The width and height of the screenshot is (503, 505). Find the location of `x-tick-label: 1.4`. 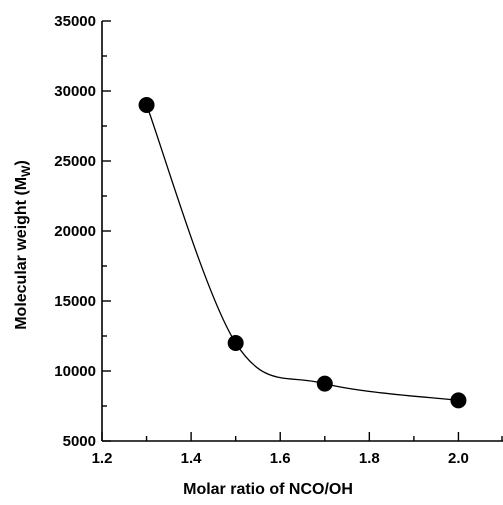

x-tick-label: 1.4 is located at coordinates (192, 458).